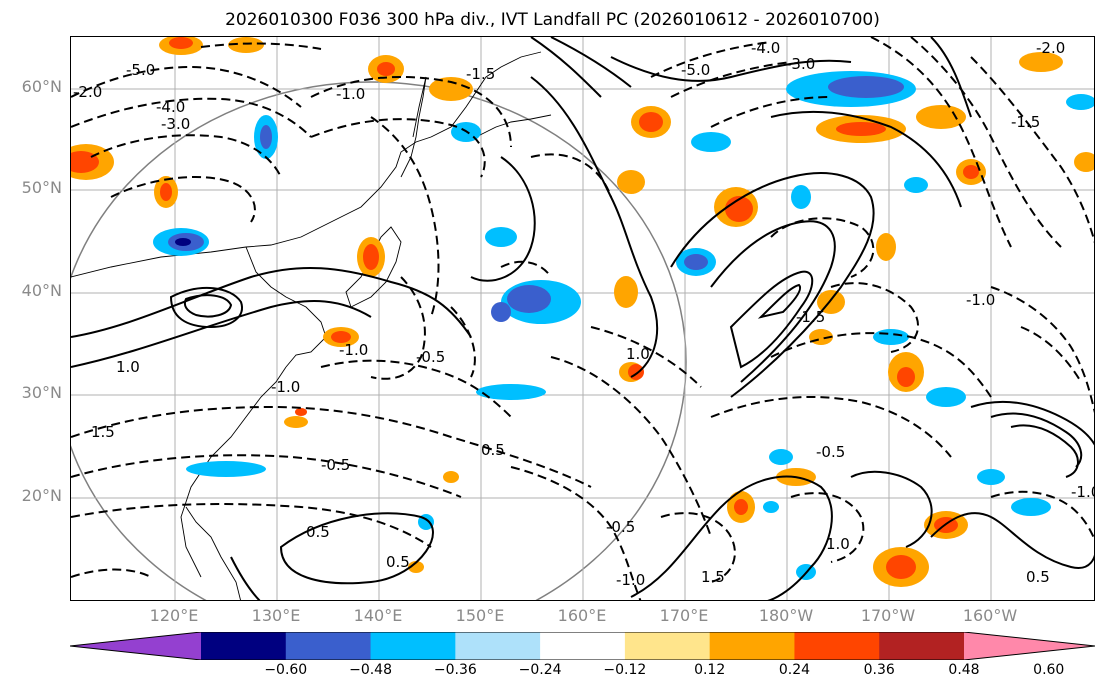  What do you see at coordinates (276, 615) in the screenshot?
I see `lon-label-130e: 130°E` at bounding box center [276, 615].